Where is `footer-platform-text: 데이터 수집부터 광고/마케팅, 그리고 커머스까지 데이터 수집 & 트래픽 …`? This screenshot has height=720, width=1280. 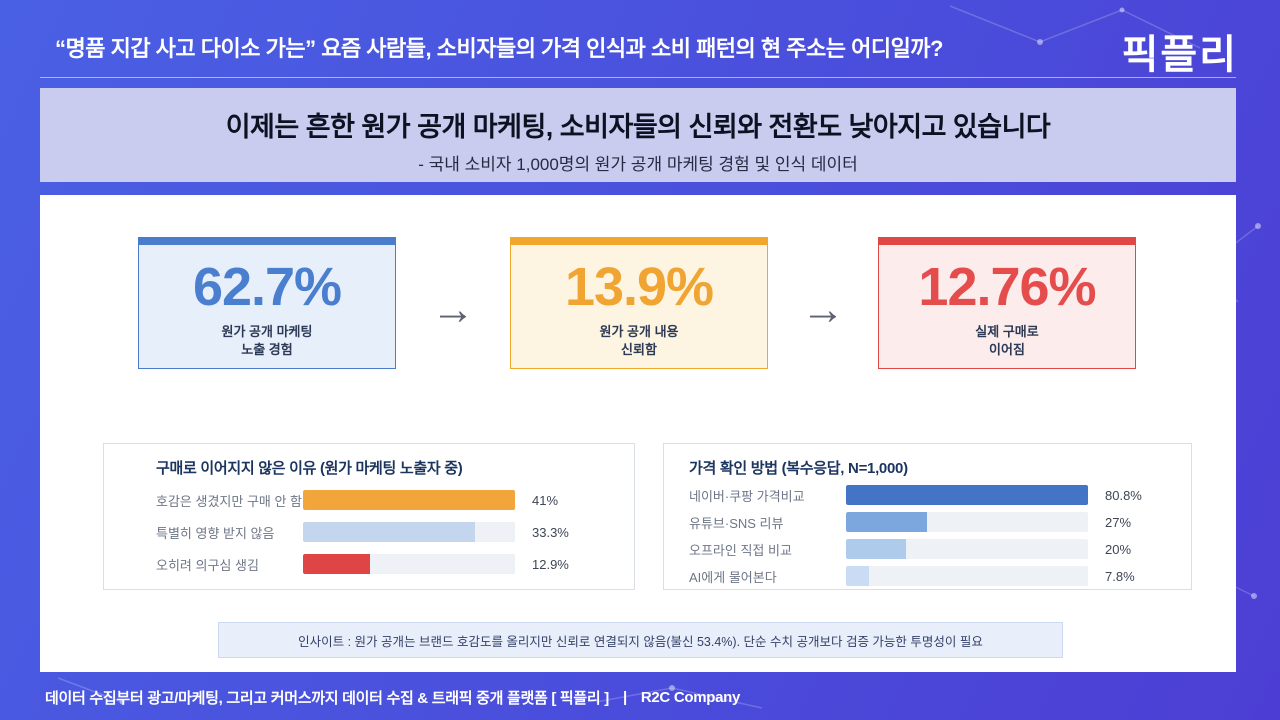 footer-platform-text: 데이터 수집부터 광고/마케팅, 그리고 커머스까지 데이터 수집 & 트래픽 … is located at coordinates (327, 698).